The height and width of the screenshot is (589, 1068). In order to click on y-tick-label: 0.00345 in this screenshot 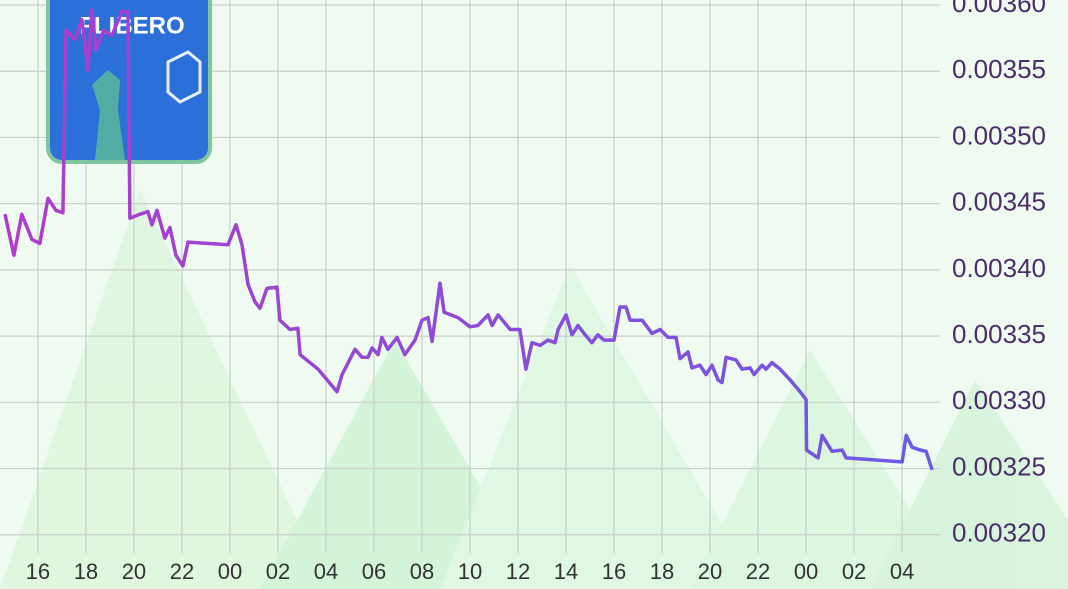, I will do `click(999, 202)`.